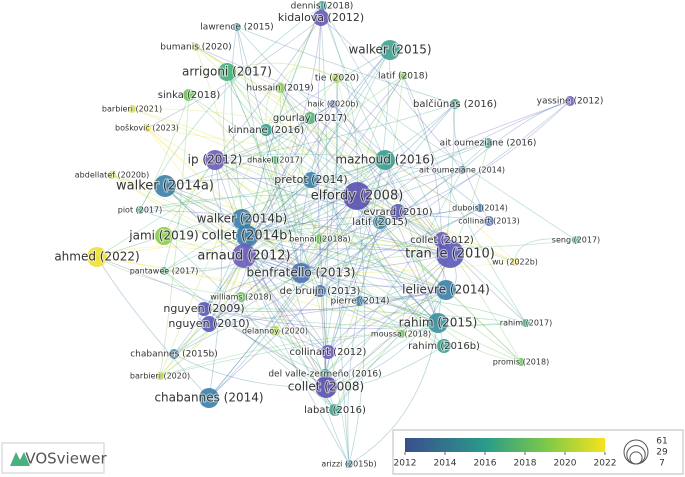 The image size is (685, 477). What do you see at coordinates (337, 79) in the screenshot?
I see `node-label: tie (2020)` at bounding box center [337, 79].